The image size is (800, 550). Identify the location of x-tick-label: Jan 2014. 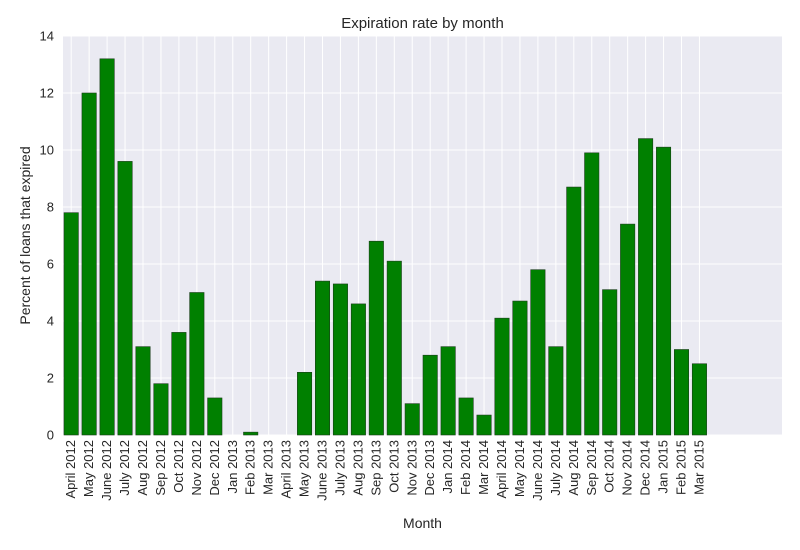
(447, 467).